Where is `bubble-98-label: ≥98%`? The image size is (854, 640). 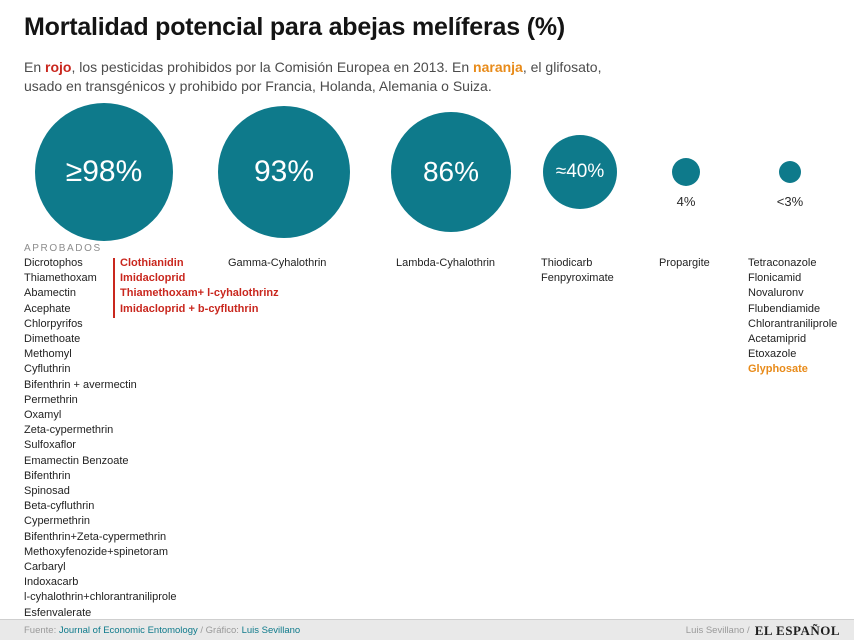 bubble-98-label: ≥98% is located at coordinates (104, 171).